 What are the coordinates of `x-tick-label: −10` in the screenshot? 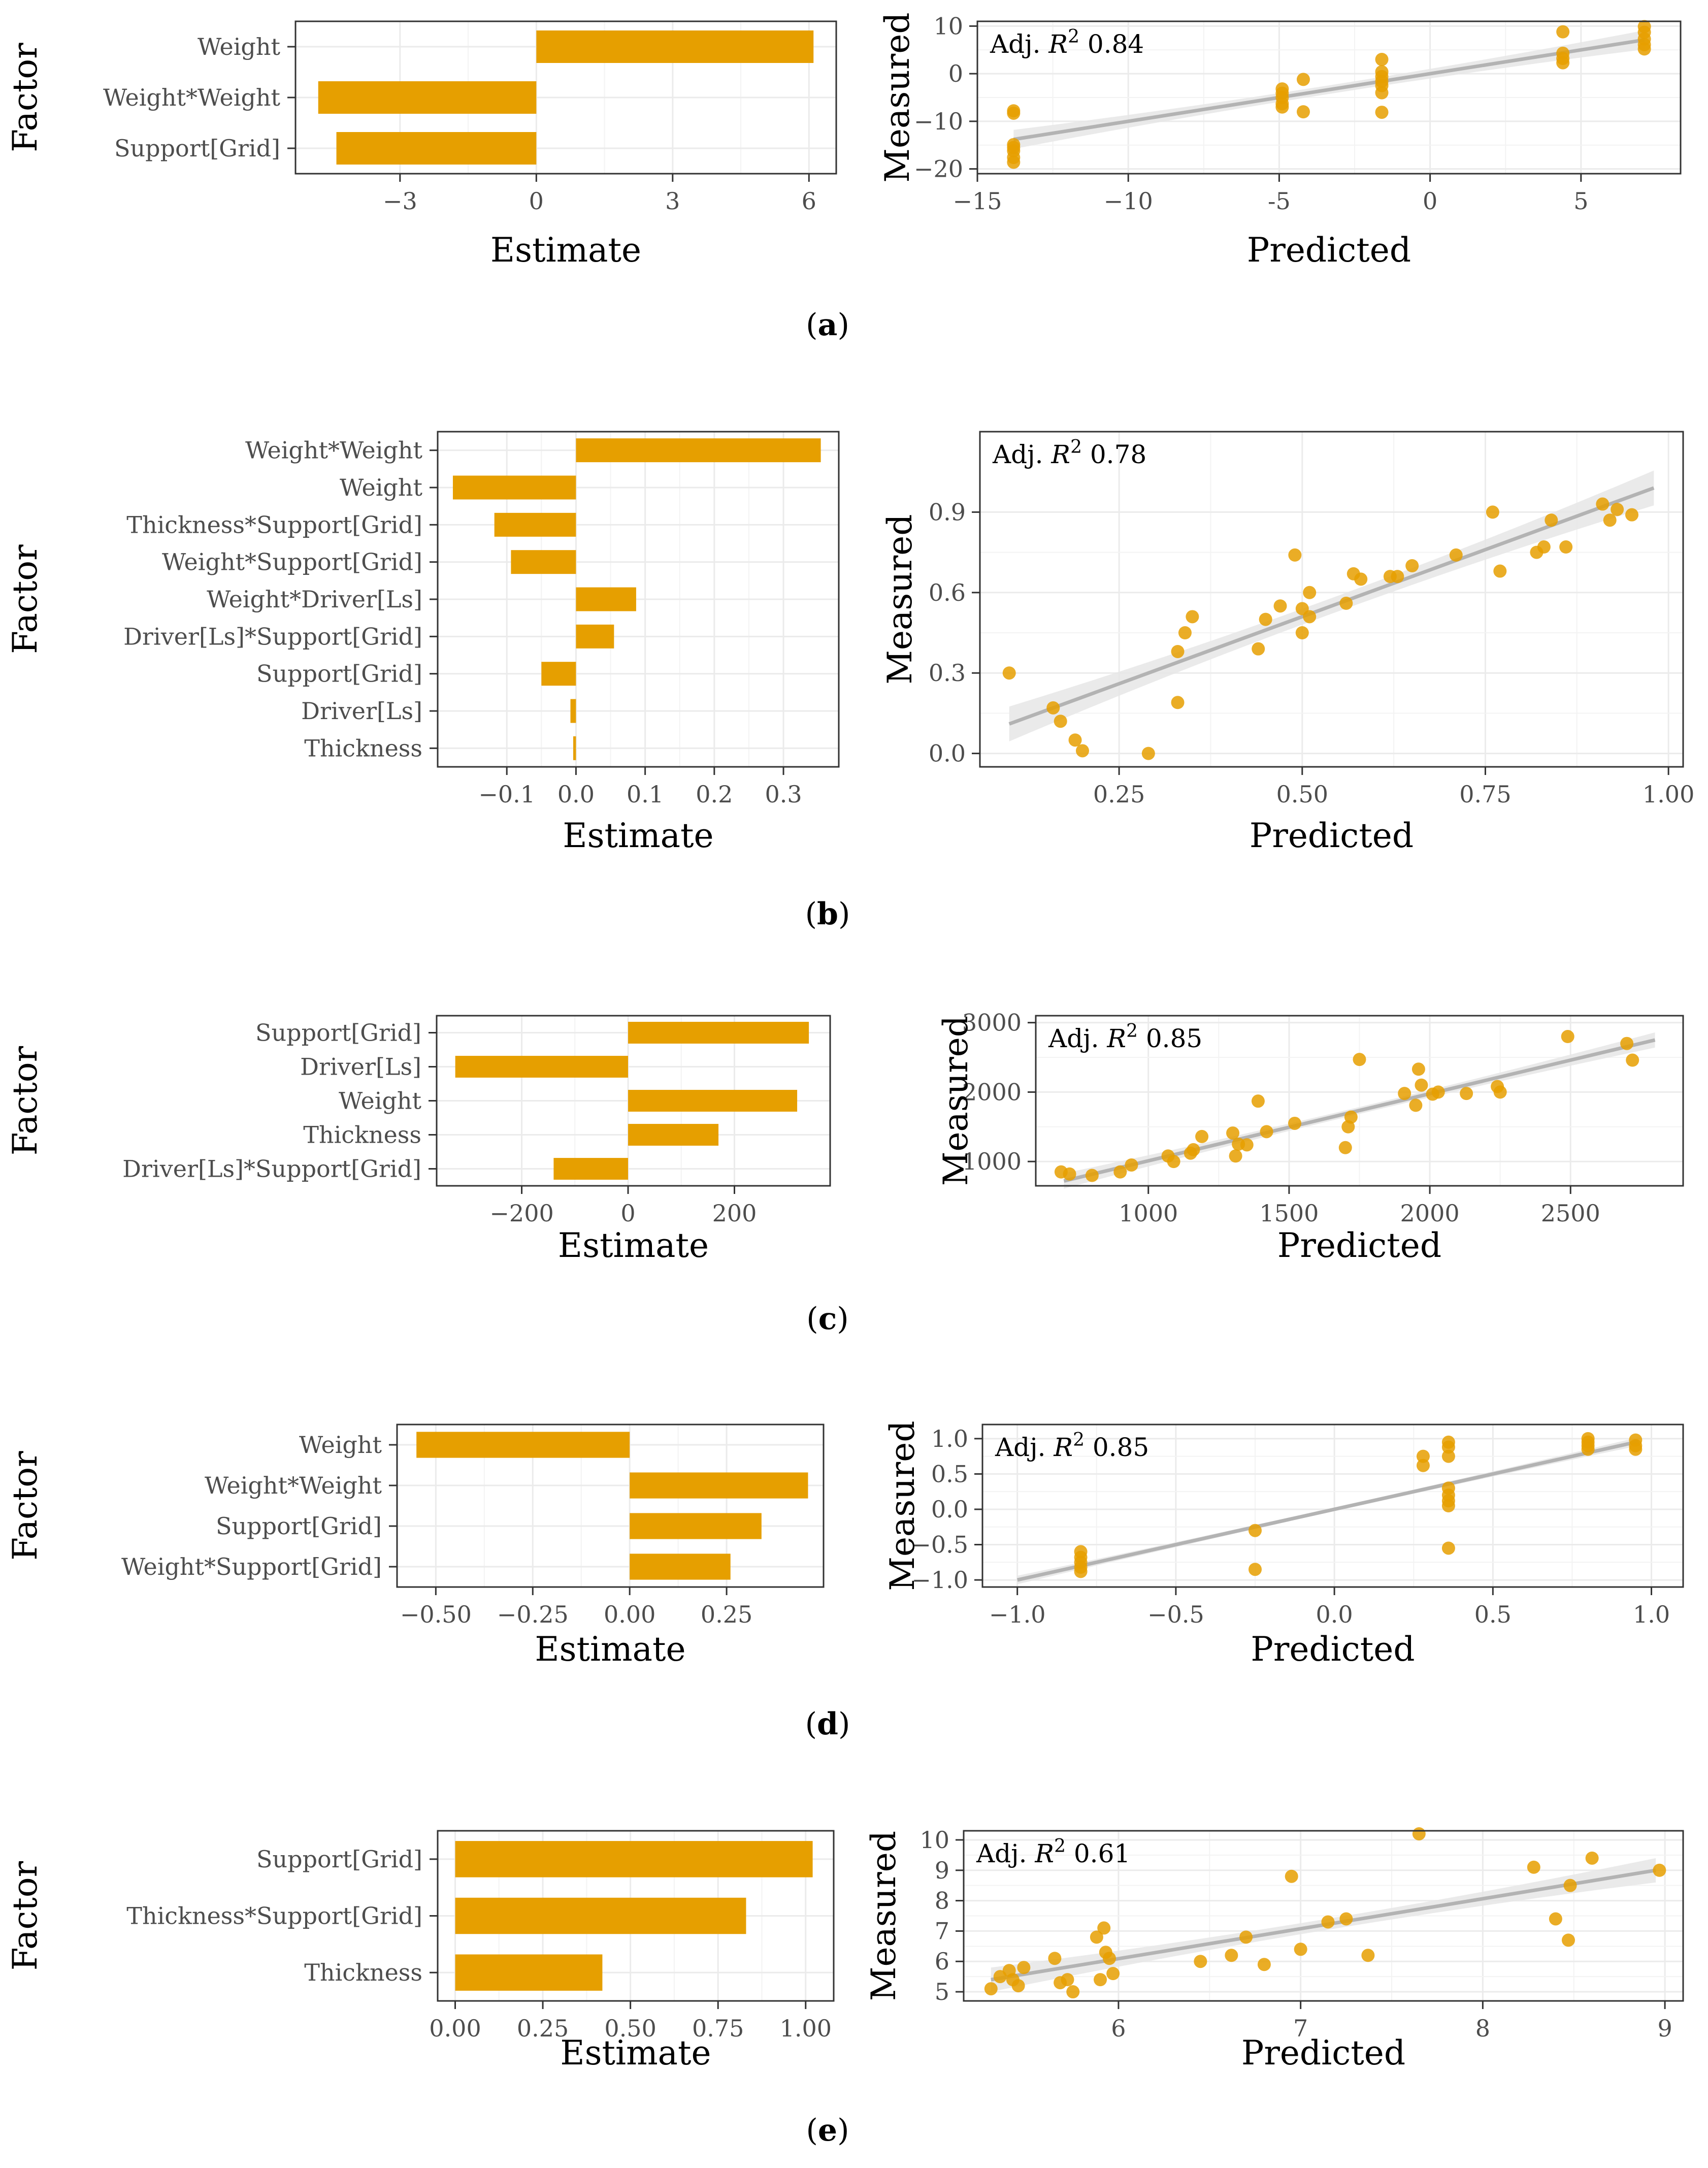 It's located at (1128, 201).